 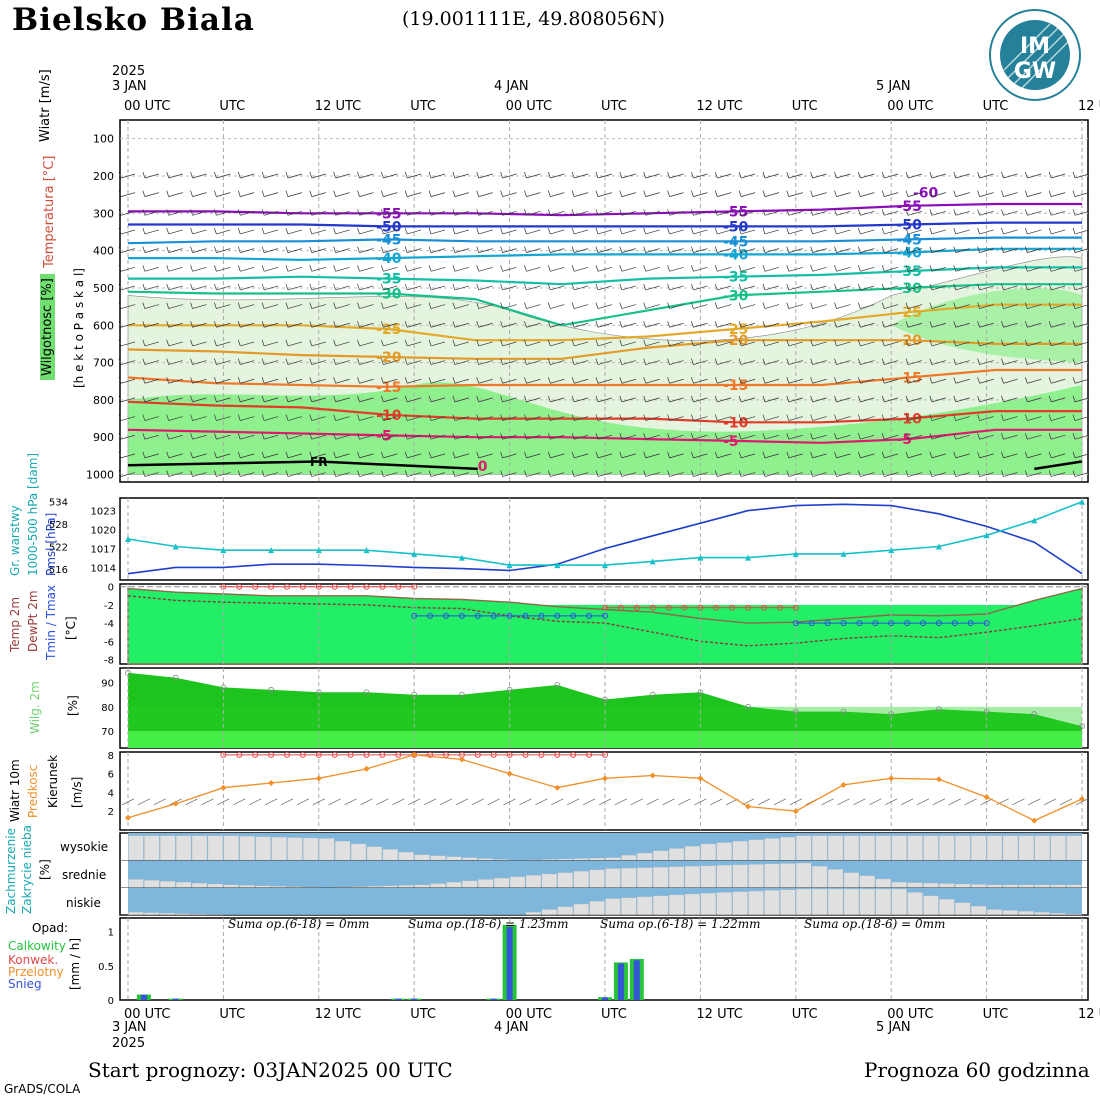 What do you see at coordinates (384, 436) in the screenshot?
I see `isotherm-label: -5` at bounding box center [384, 436].